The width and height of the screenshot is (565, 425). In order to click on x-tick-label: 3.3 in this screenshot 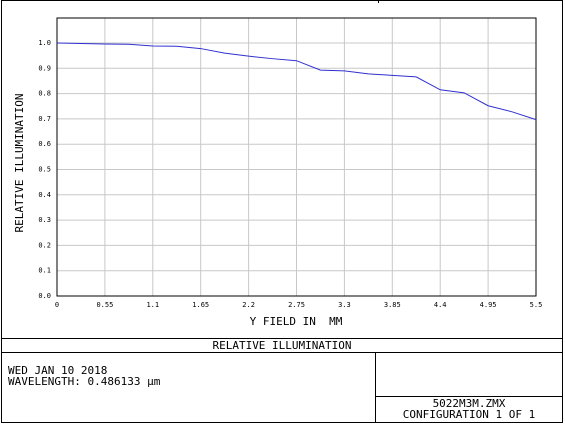, I will do `click(344, 305)`.